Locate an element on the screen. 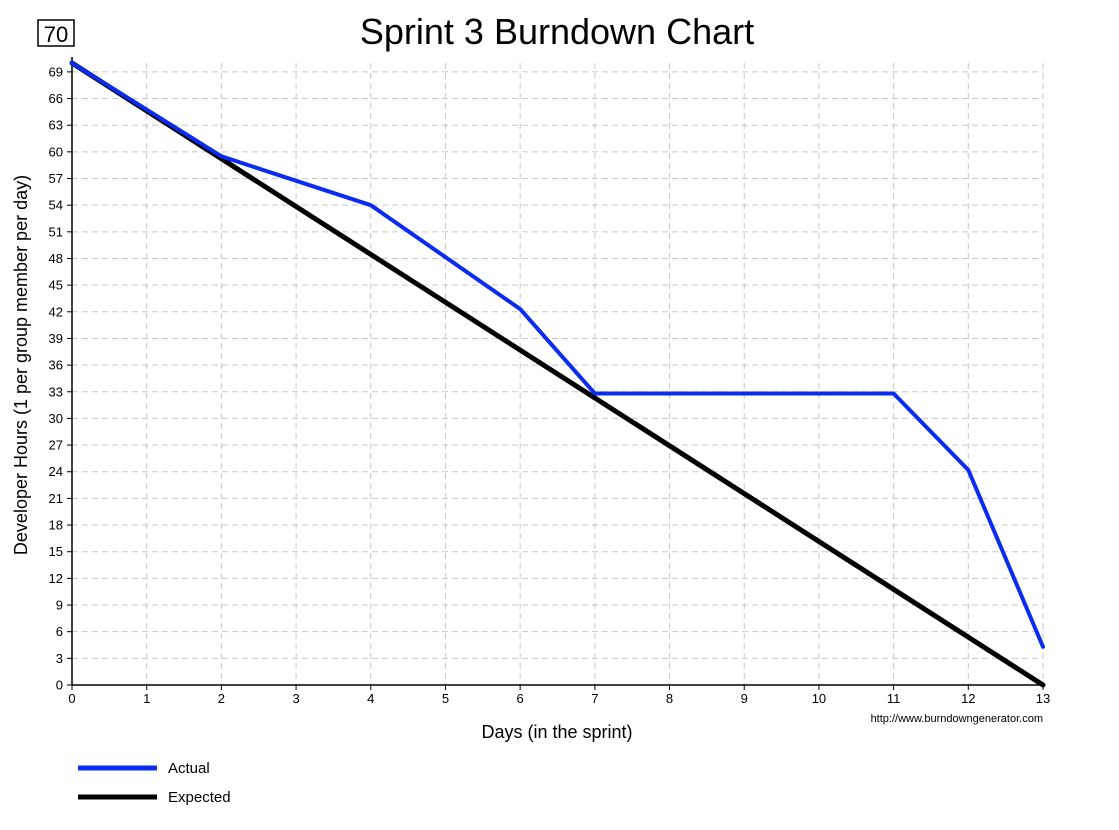  x-tick-label-11: 11 is located at coordinates (894, 698).